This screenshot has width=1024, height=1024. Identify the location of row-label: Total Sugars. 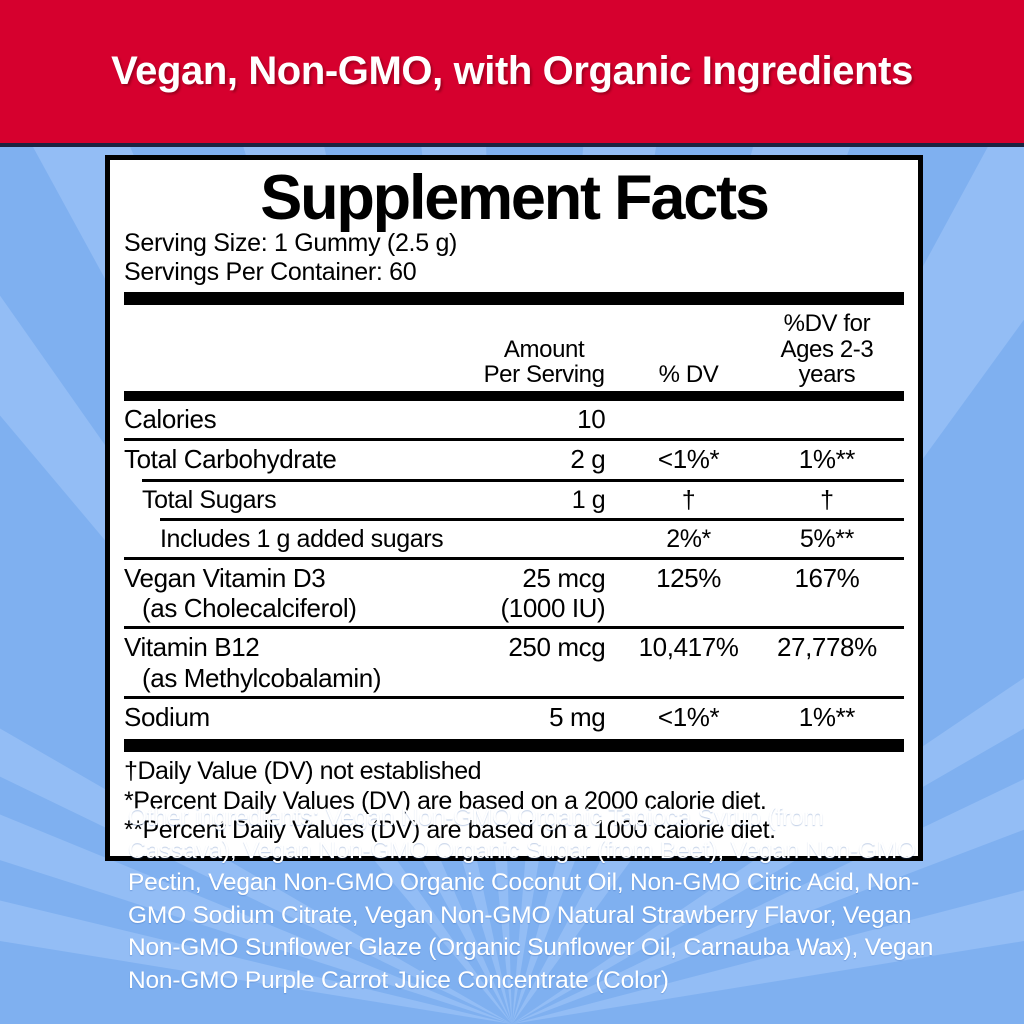
(209, 499).